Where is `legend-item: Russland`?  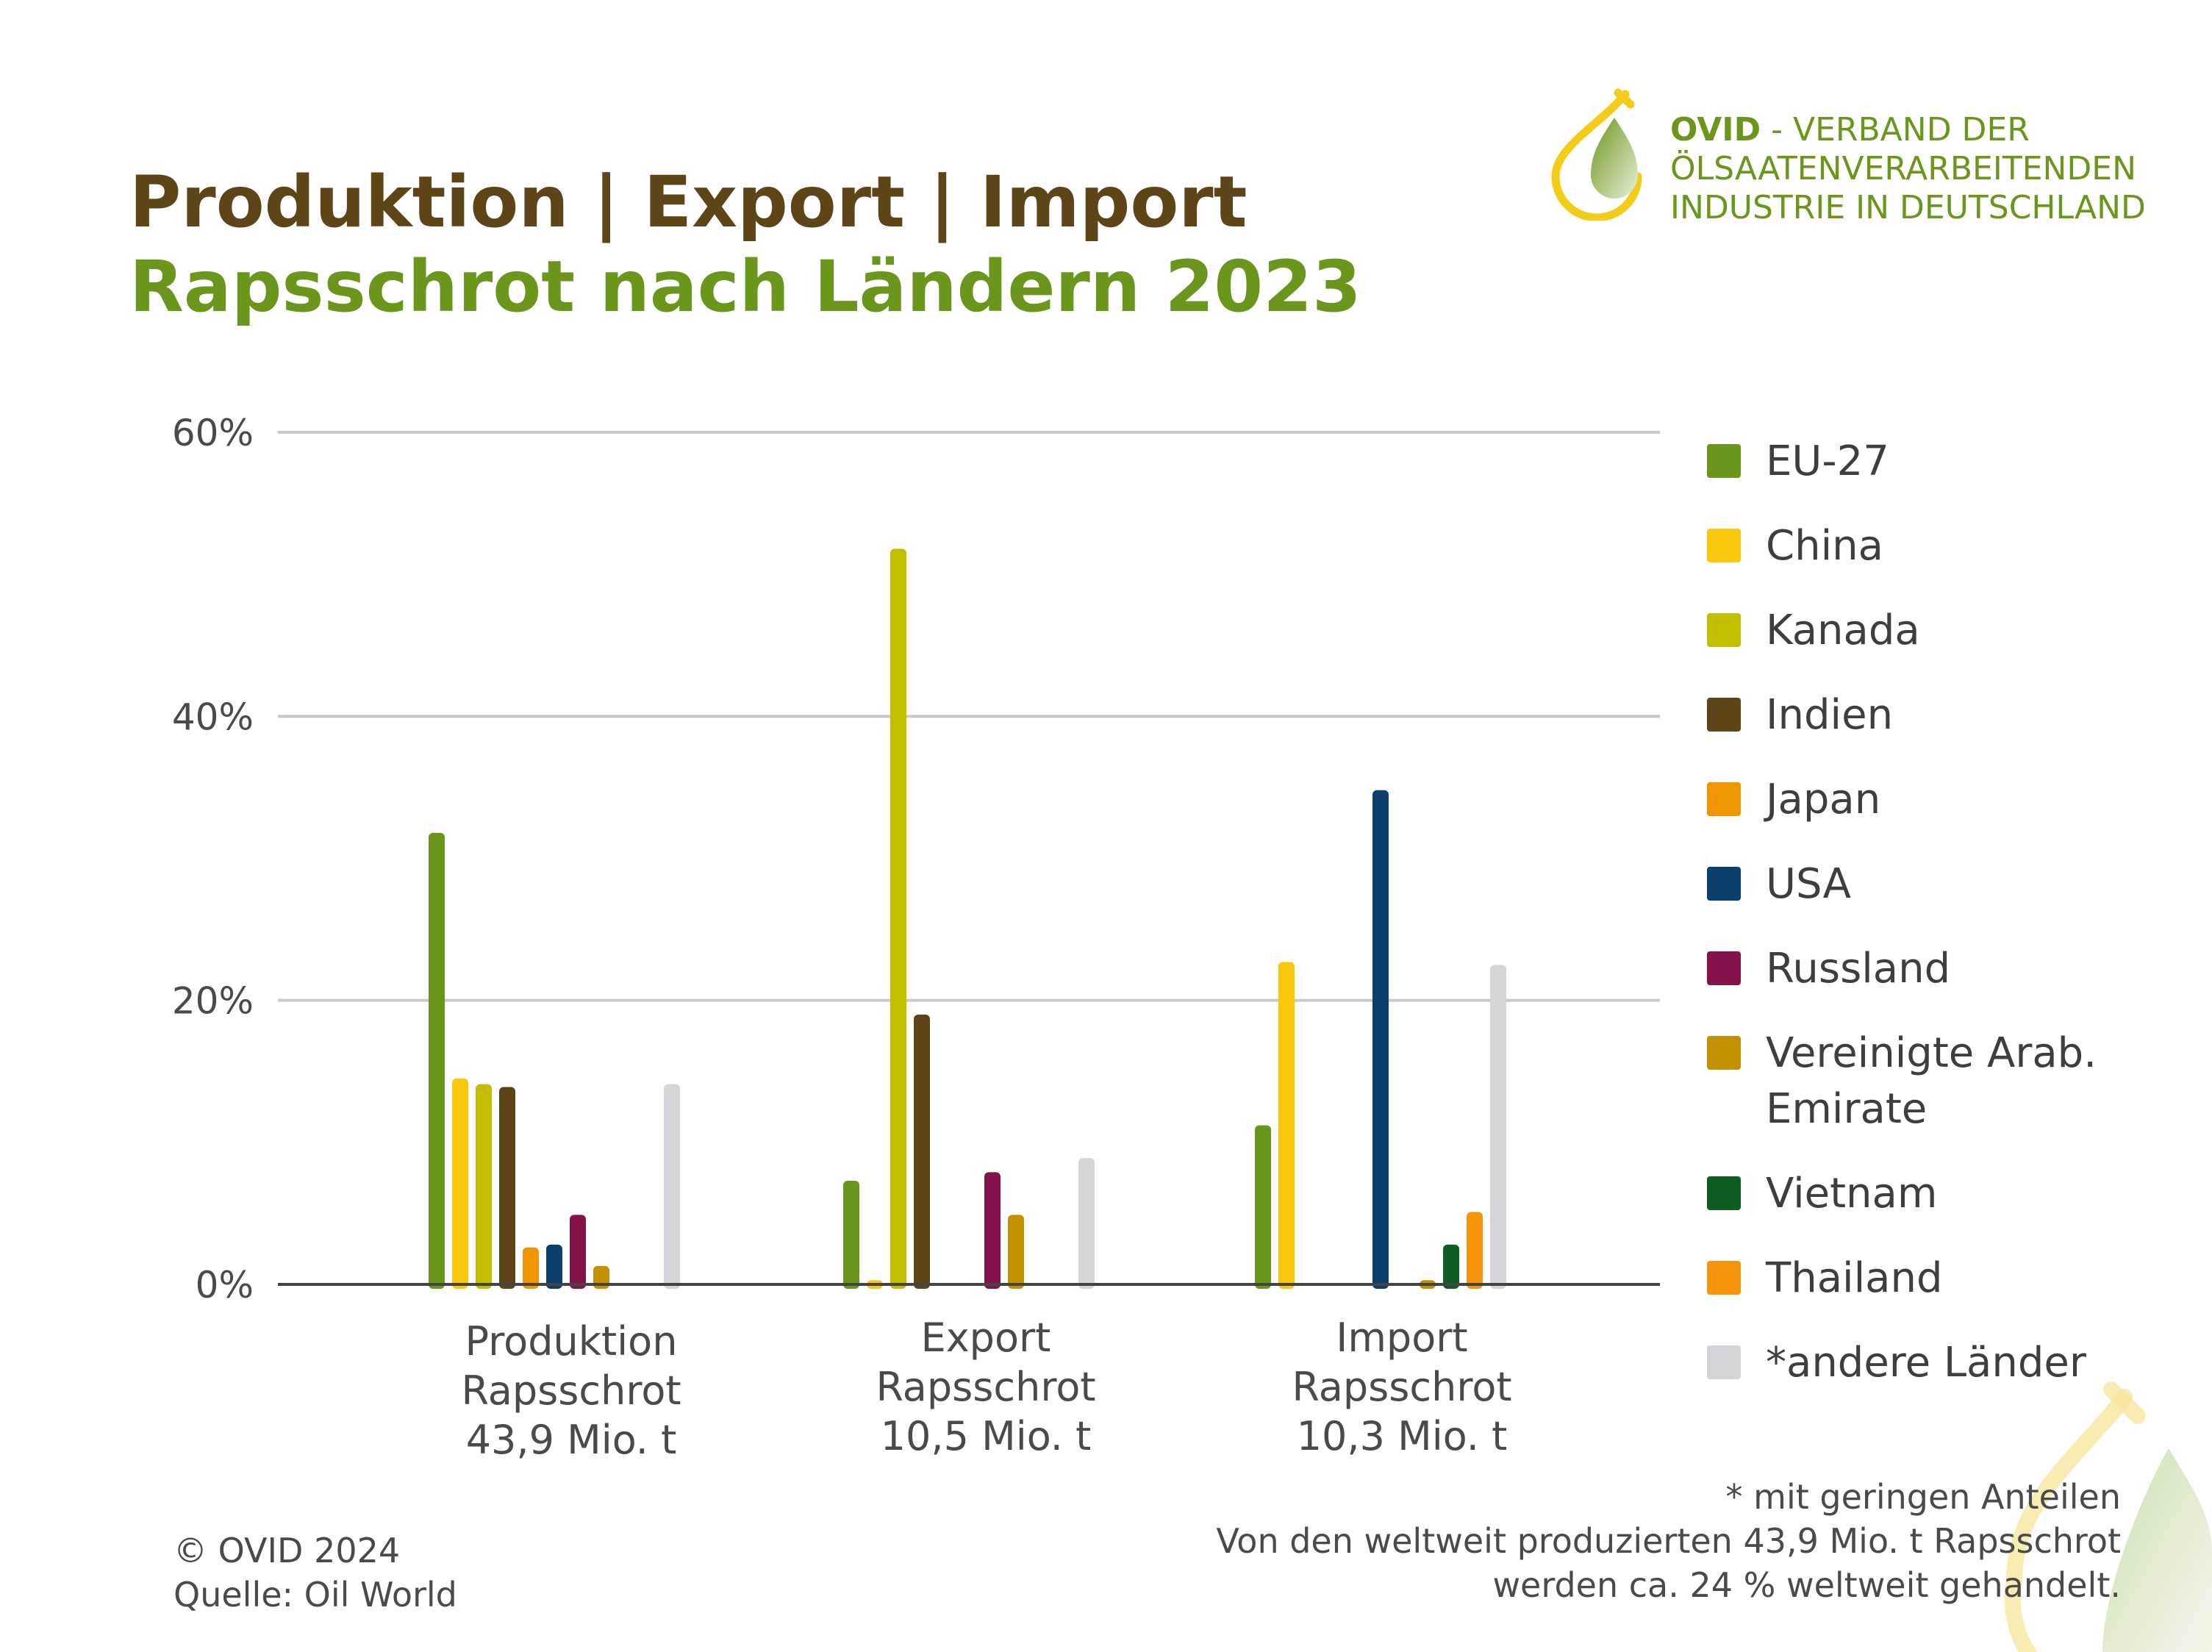
legend-item: Russland is located at coordinates (1950, 969).